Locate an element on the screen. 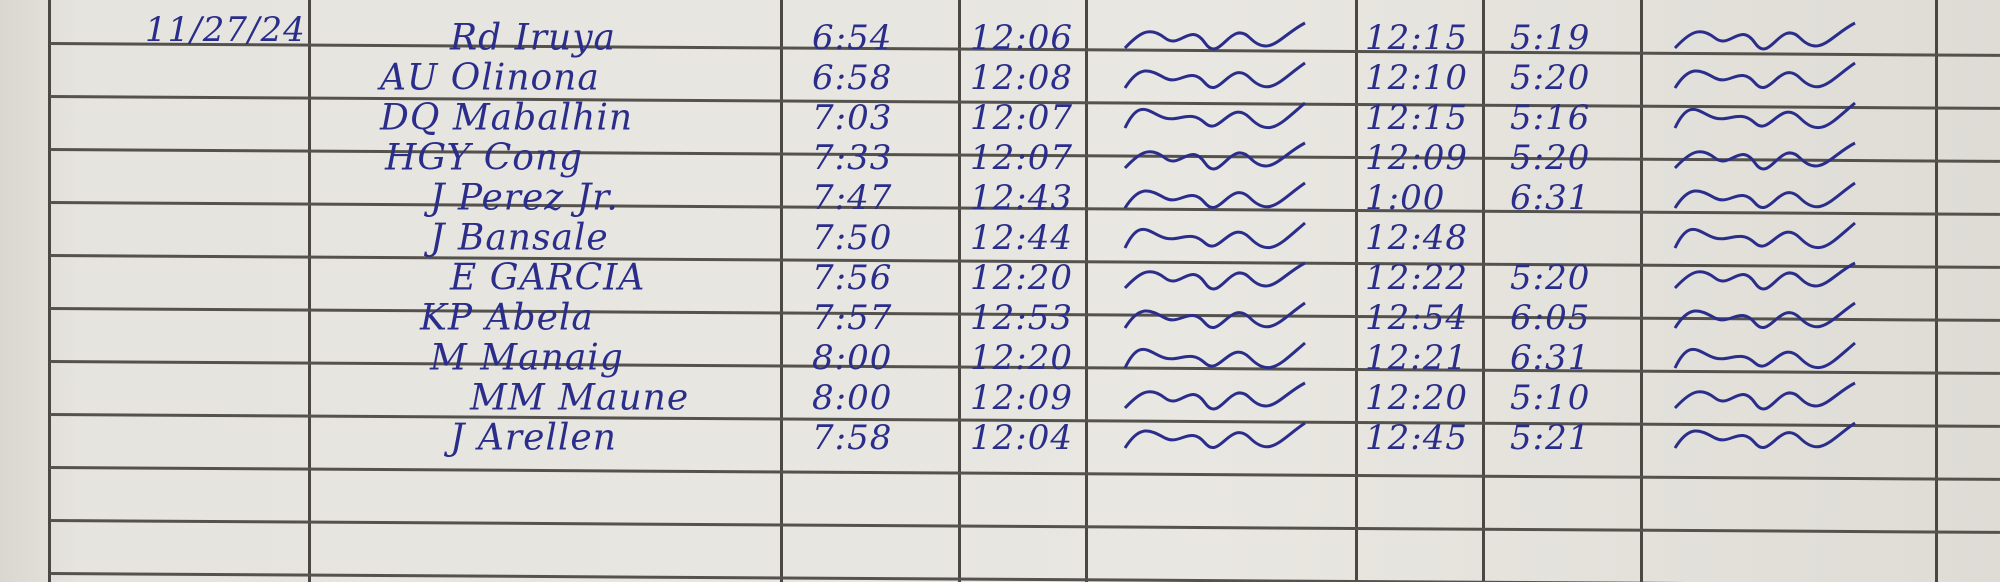 The width and height of the screenshot is (2000, 582). pm-time-in: 12:20 is located at coordinates (1416, 398).